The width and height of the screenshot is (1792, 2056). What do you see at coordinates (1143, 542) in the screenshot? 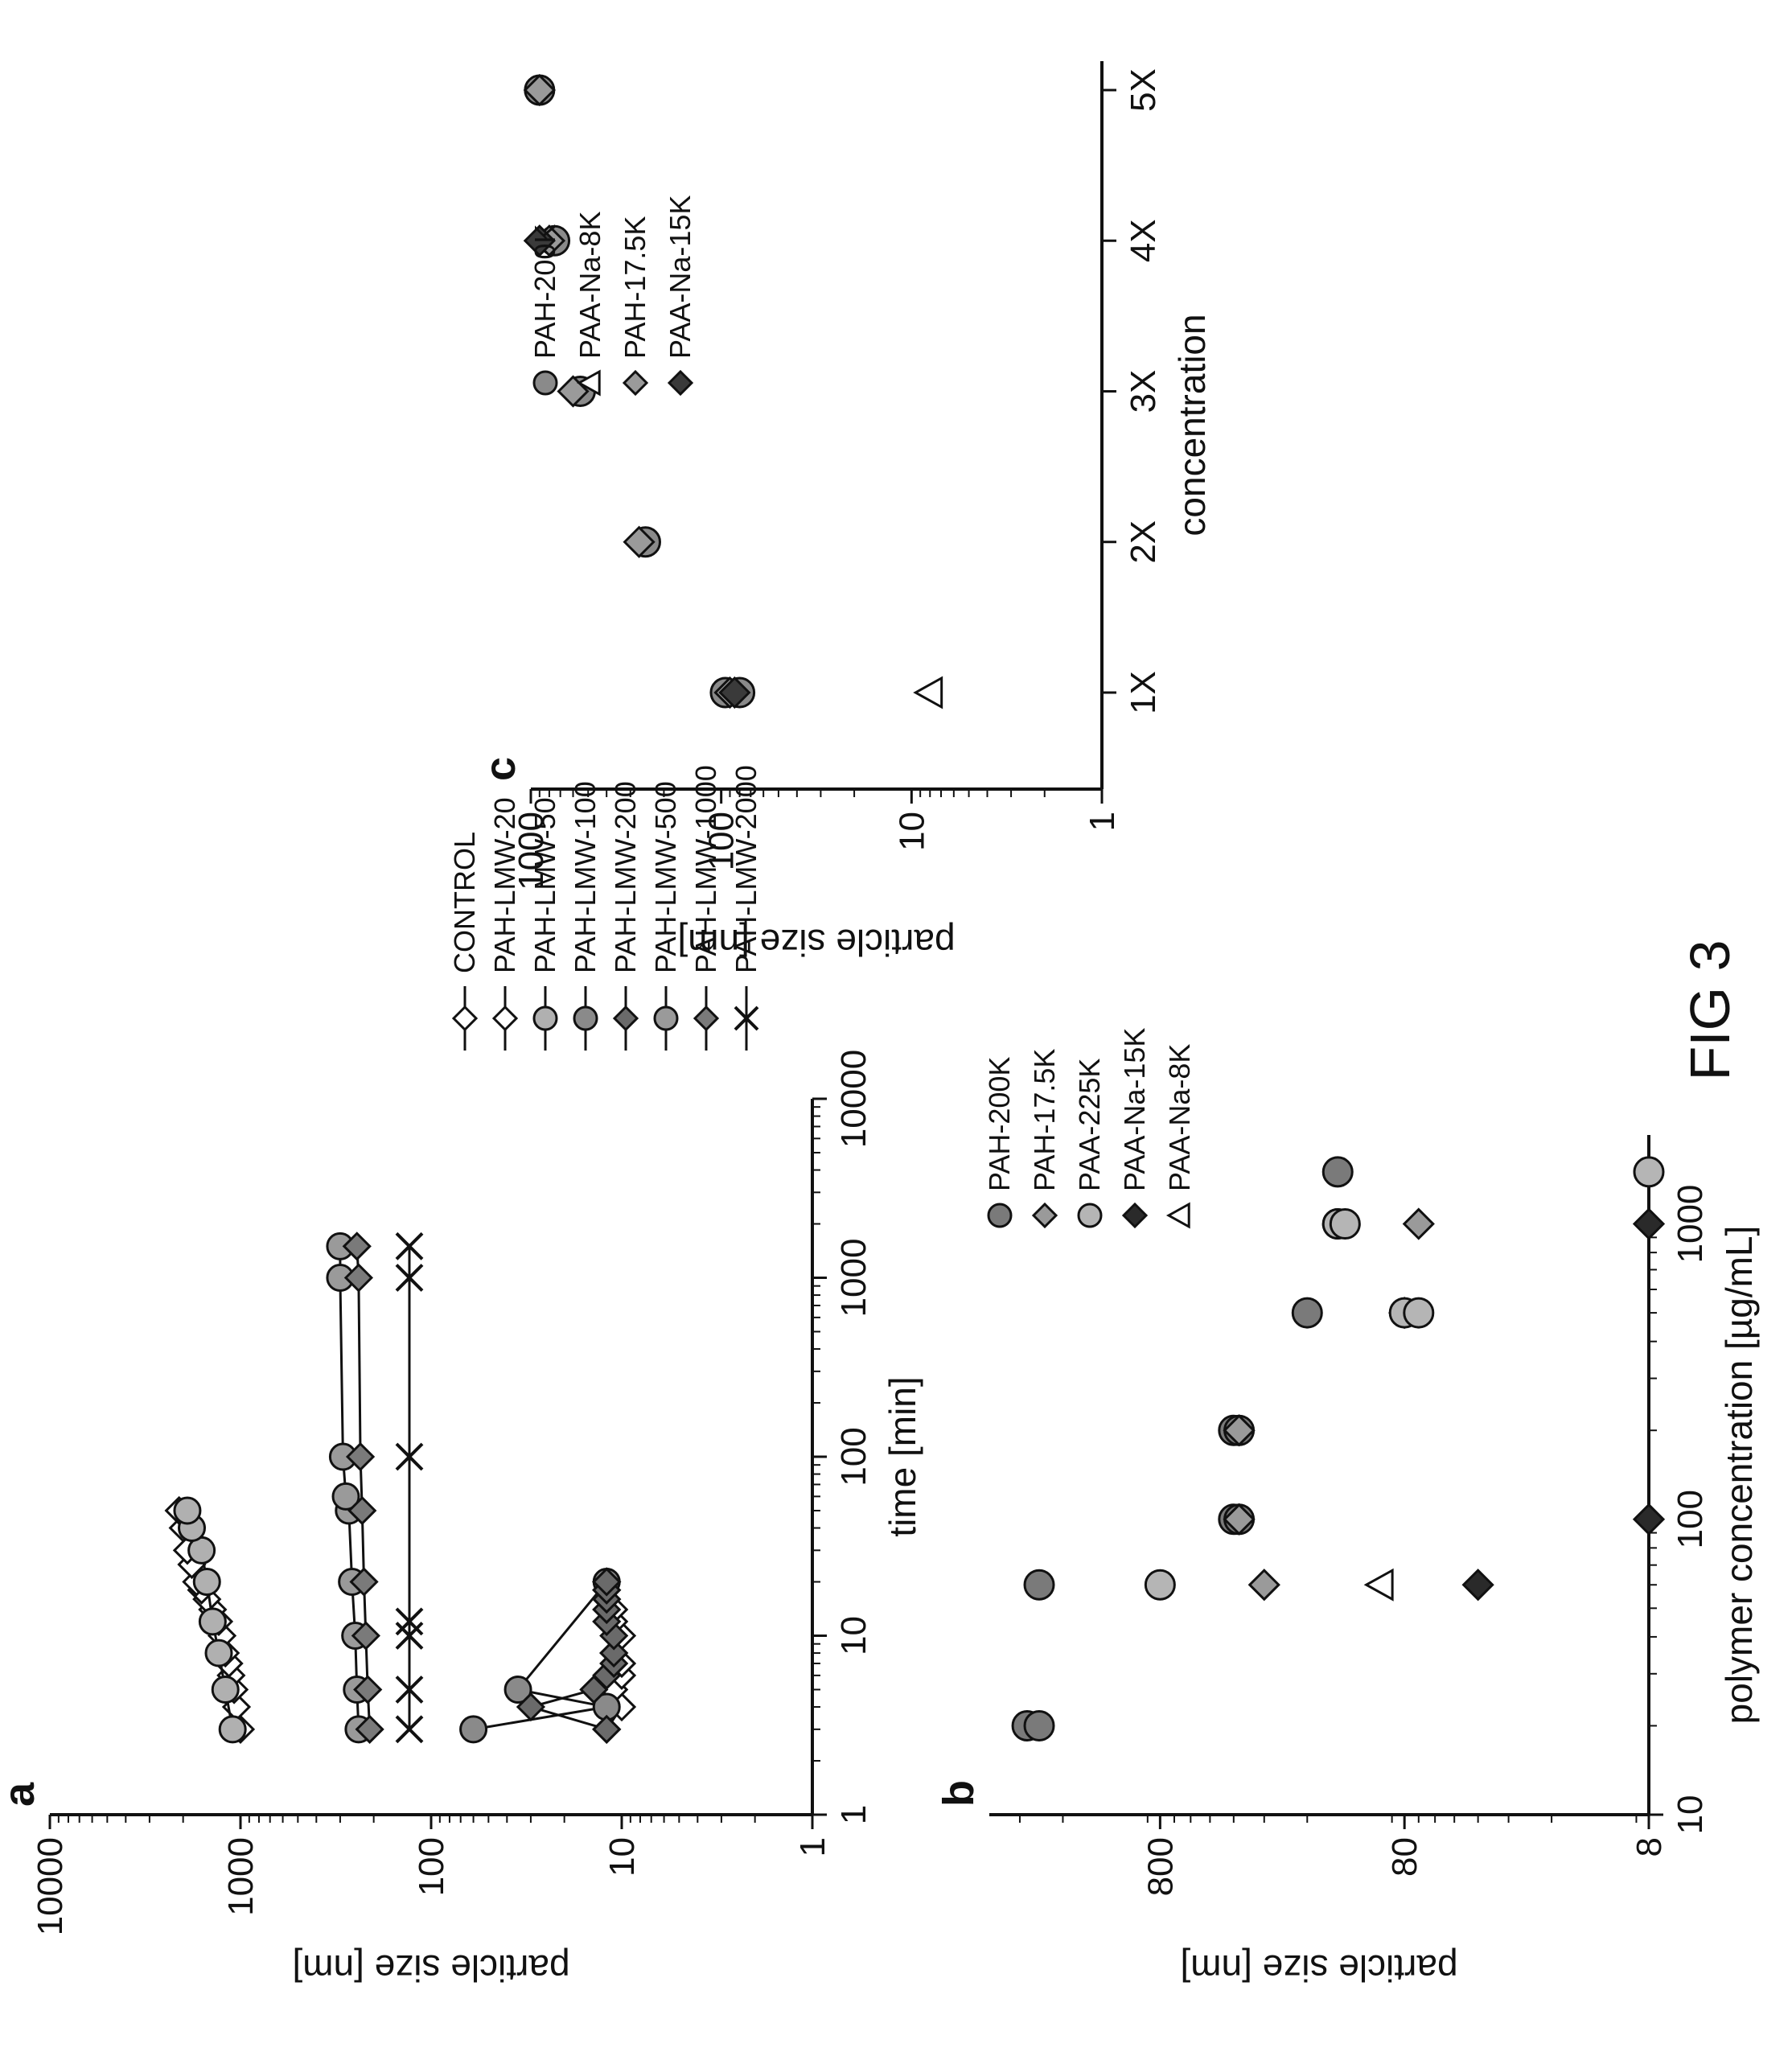
I see `panel-c-x-tick-label-1: 2X` at bounding box center [1143, 542].